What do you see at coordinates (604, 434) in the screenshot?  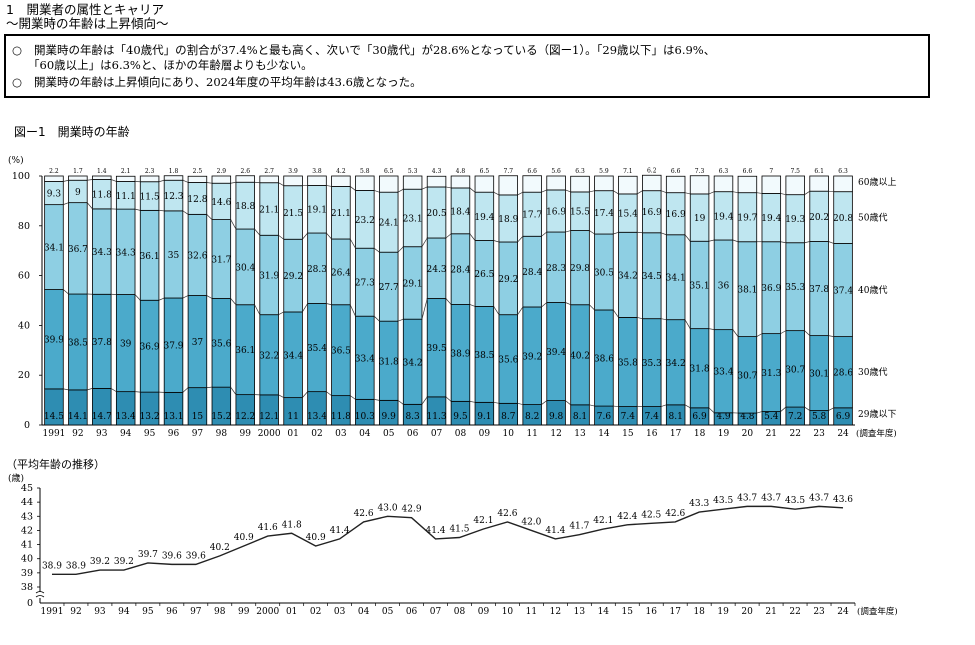 I see `x-tick-label: 14` at bounding box center [604, 434].